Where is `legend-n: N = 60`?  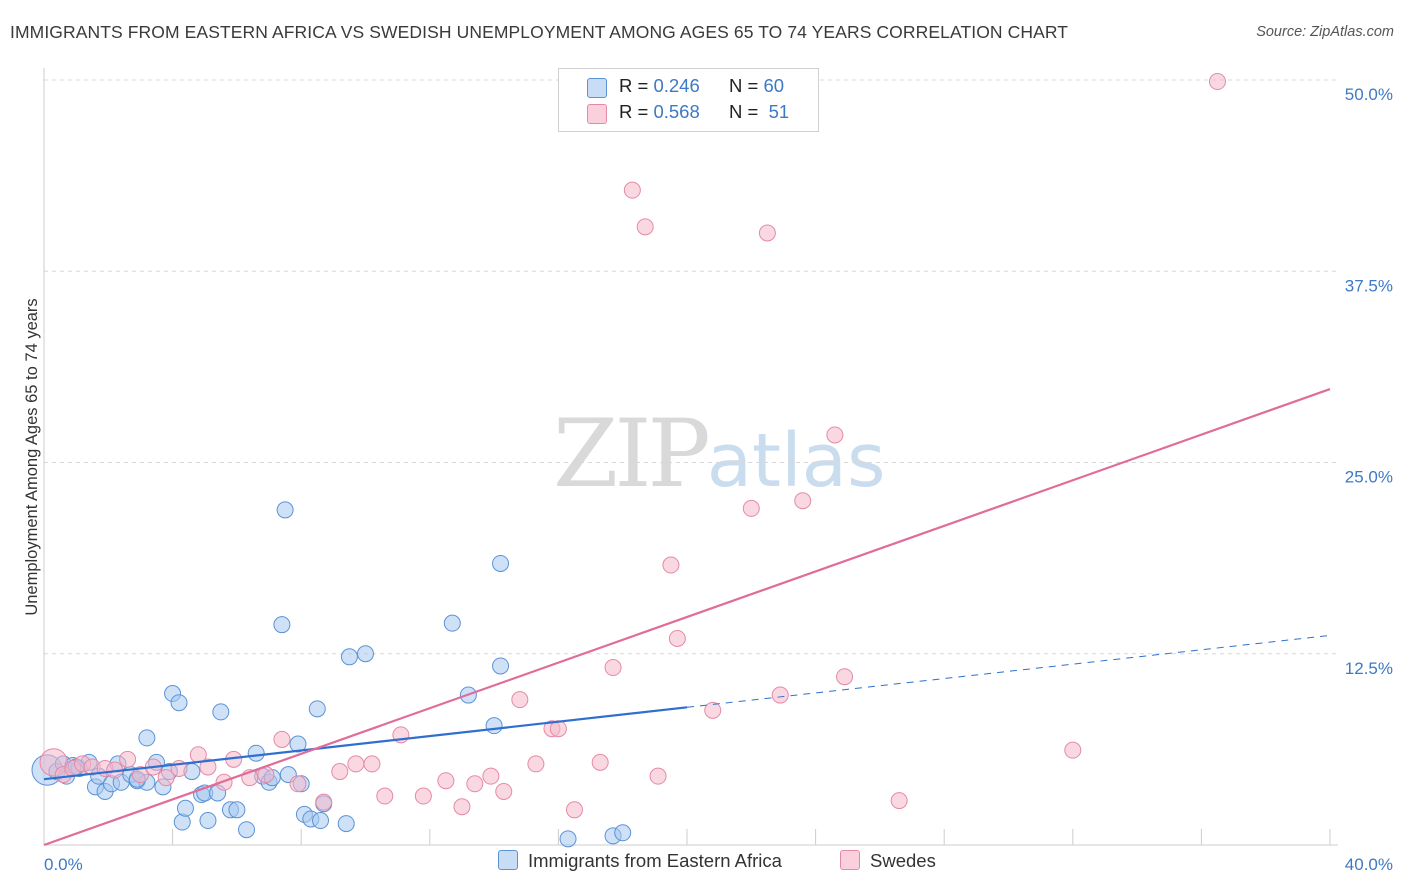
legend-n: N = 60 is located at coordinates (756, 86).